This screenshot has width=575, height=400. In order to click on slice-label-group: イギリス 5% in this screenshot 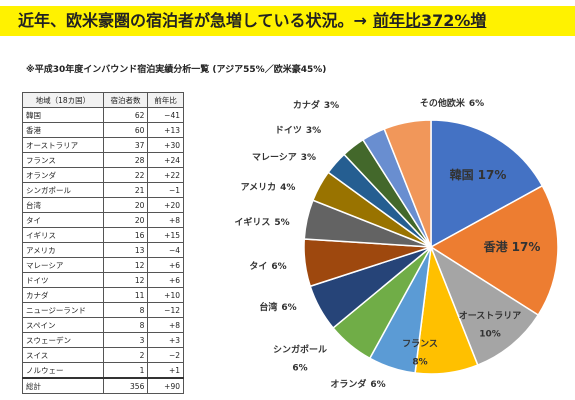, I will do `click(261, 222)`.